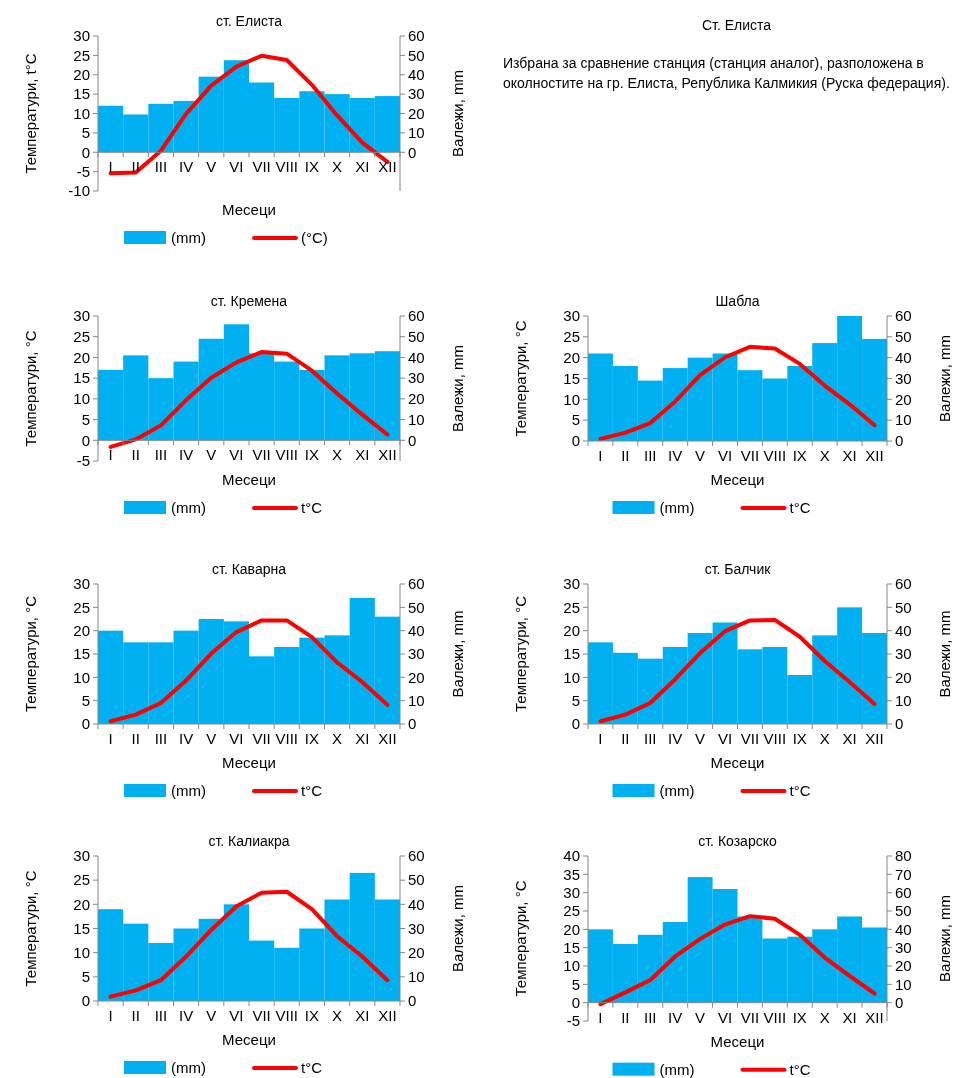  Describe the element at coordinates (737, 301) in the screenshot. I see `chart-title: Шабла` at that location.